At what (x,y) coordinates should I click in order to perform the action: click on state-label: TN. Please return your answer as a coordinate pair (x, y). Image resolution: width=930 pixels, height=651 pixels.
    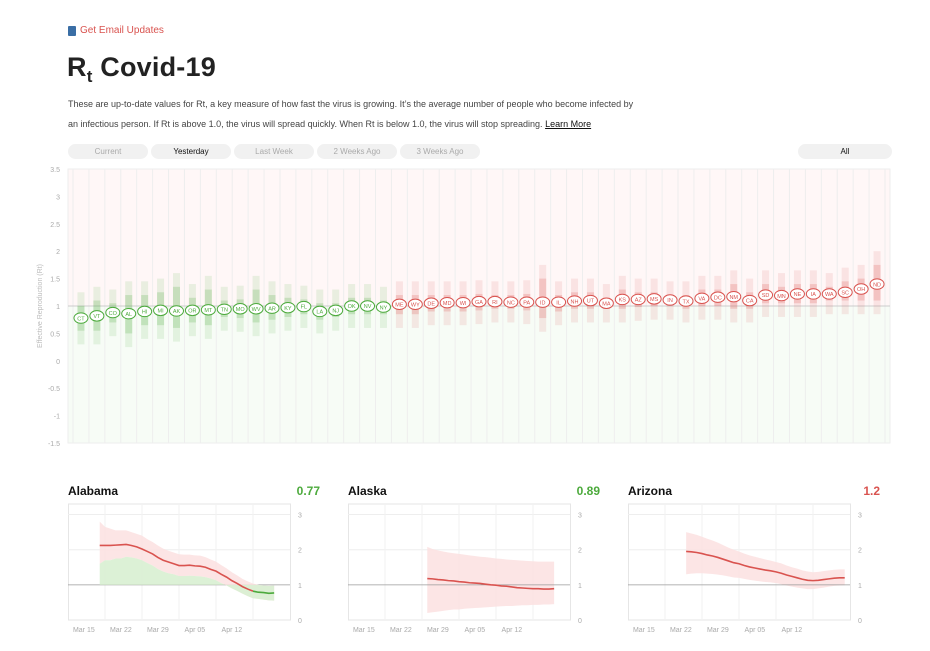
    Looking at the image, I should click on (224, 310).